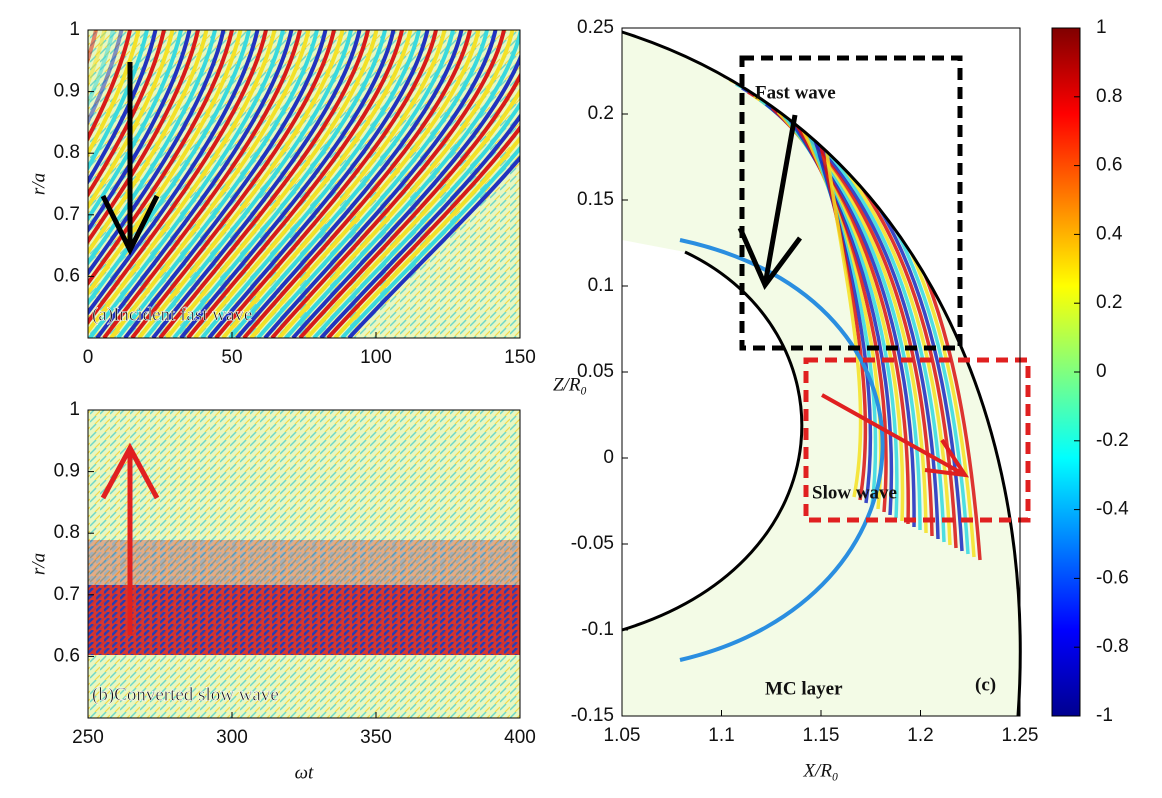 The width and height of the screenshot is (1162, 798). I want to click on y-tick-label: 0.25, so click(595, 27).